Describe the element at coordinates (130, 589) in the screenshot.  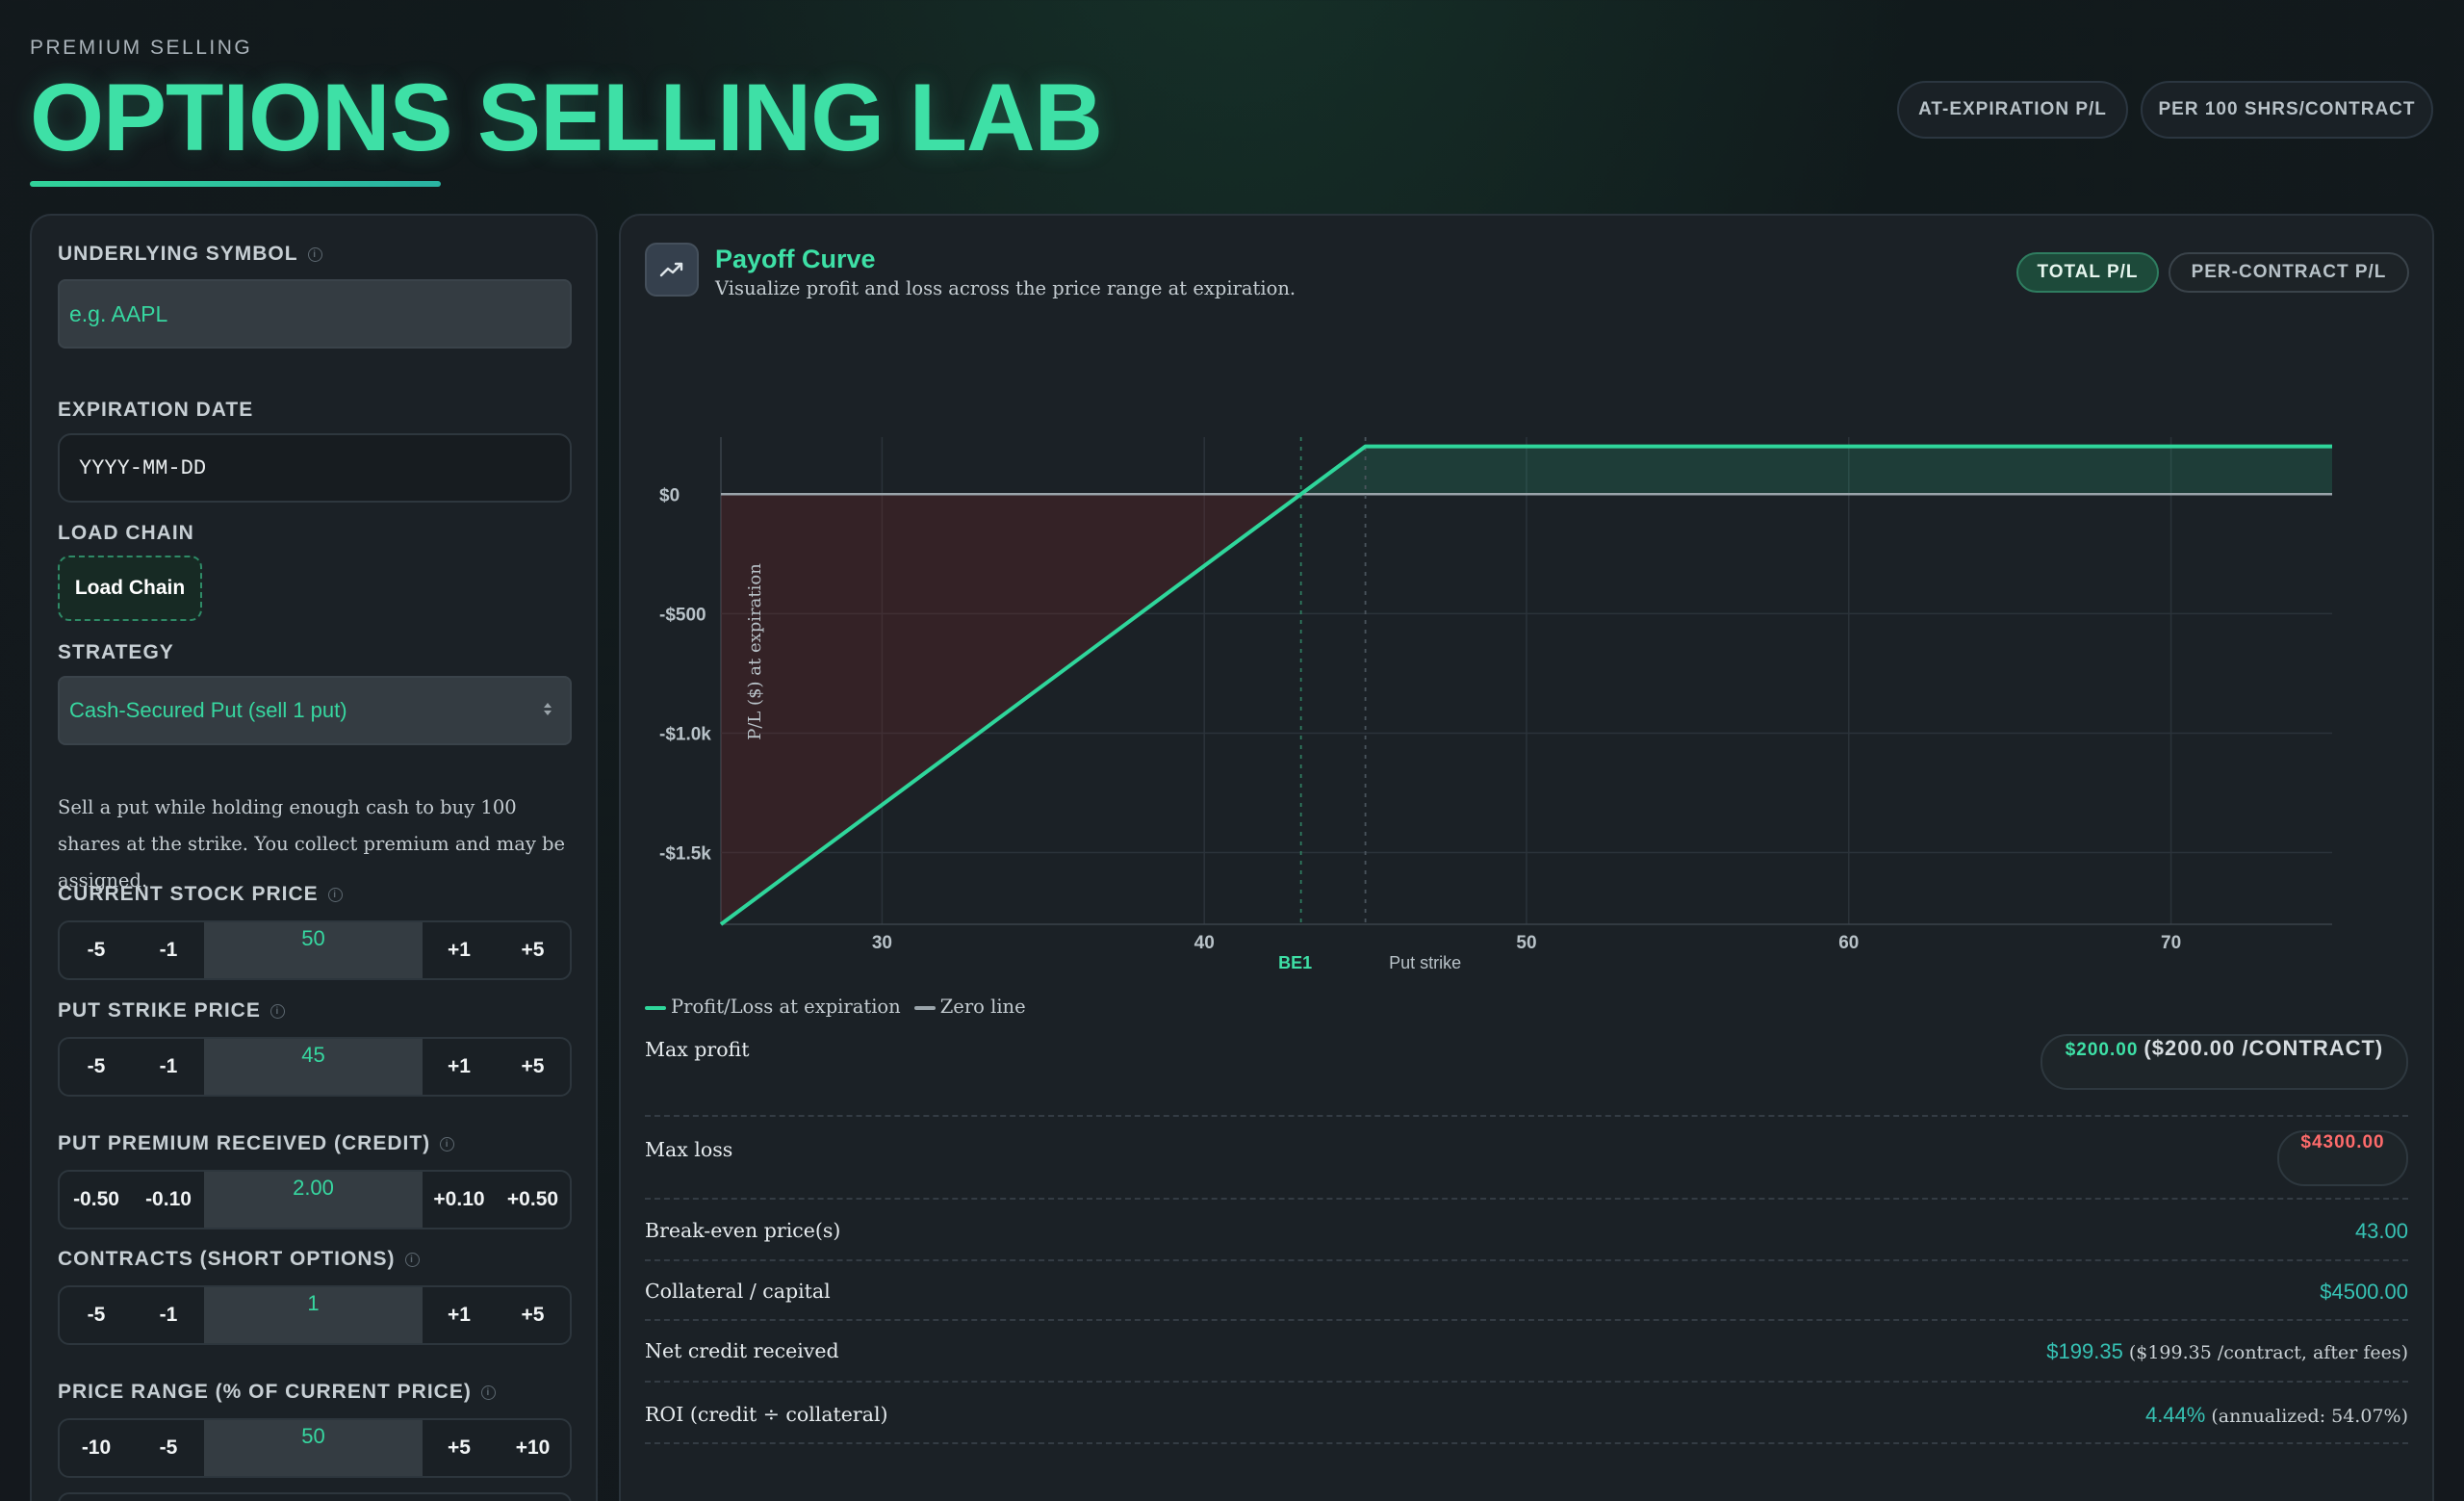
I see `load-chain-button: Load Chain` at that location.